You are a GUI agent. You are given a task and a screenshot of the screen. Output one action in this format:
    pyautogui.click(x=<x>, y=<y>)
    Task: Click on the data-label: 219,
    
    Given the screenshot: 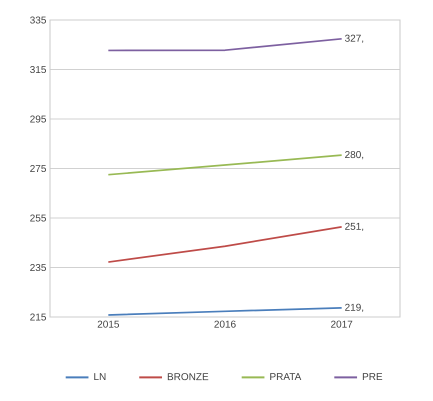 What is the action you would take?
    pyautogui.click(x=354, y=308)
    